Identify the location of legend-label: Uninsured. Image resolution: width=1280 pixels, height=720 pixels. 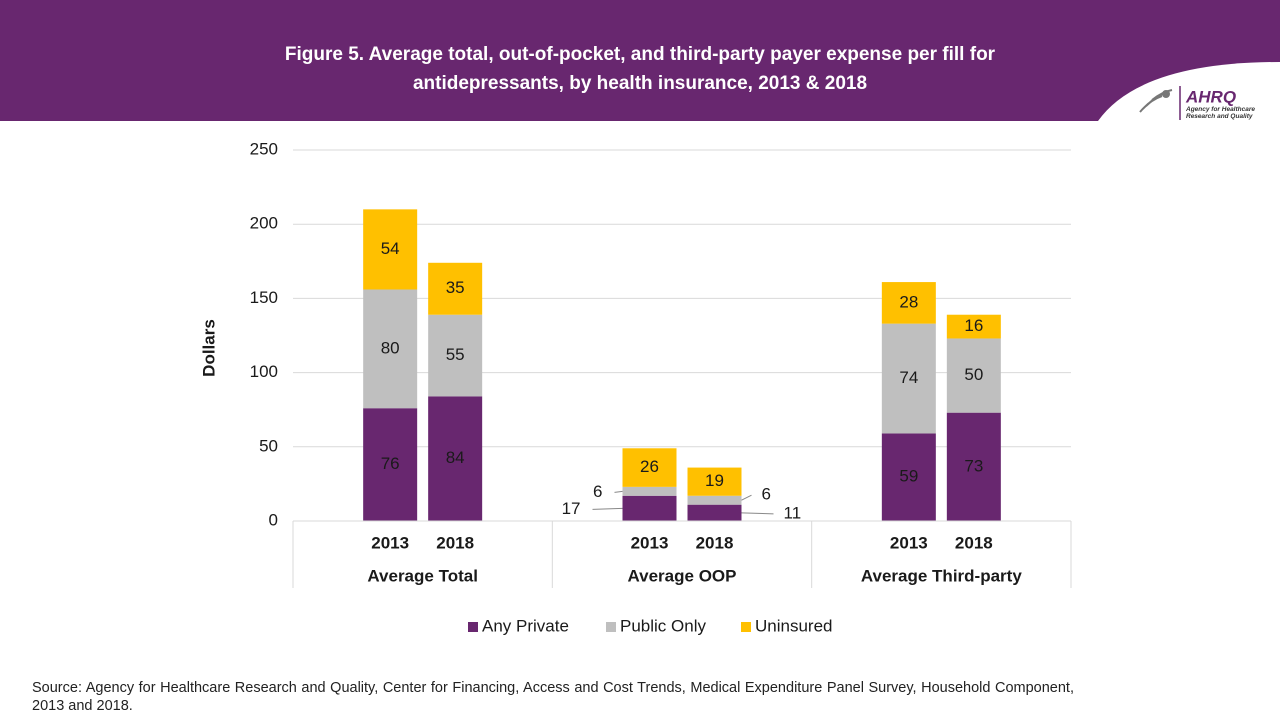
(794, 625).